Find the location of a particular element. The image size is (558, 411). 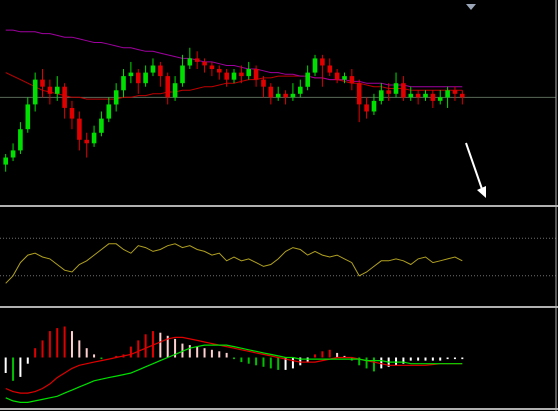

triangle-down-icon is located at coordinates (471, 7).